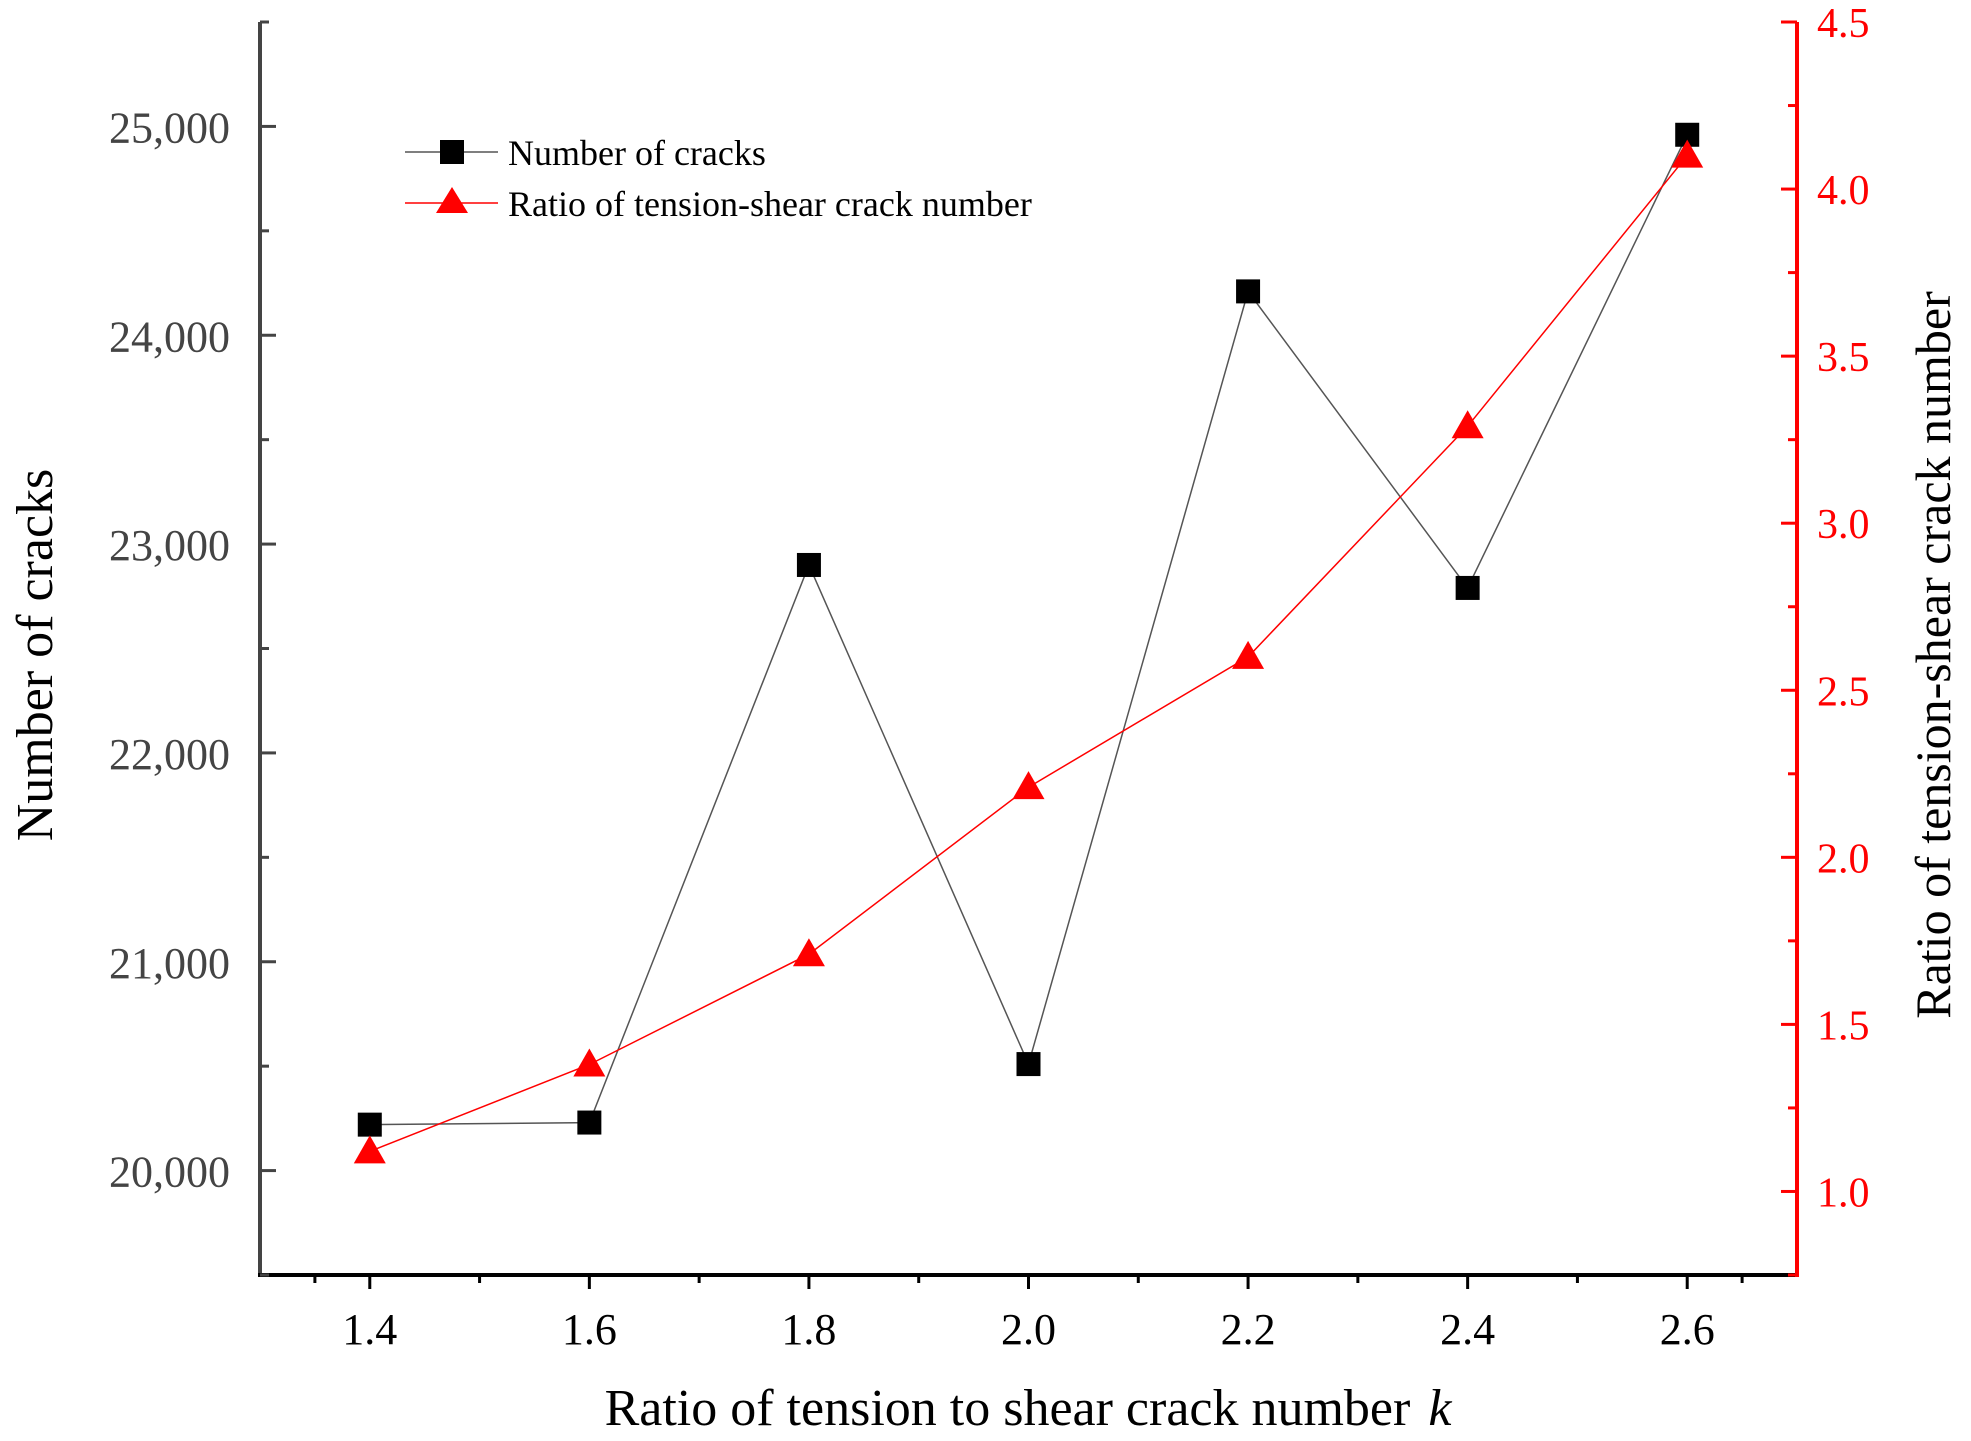 This screenshot has height=1441, width=1971. Describe the element at coordinates (1843, 525) in the screenshot. I see `y2-tick-label: 3.0` at that location.